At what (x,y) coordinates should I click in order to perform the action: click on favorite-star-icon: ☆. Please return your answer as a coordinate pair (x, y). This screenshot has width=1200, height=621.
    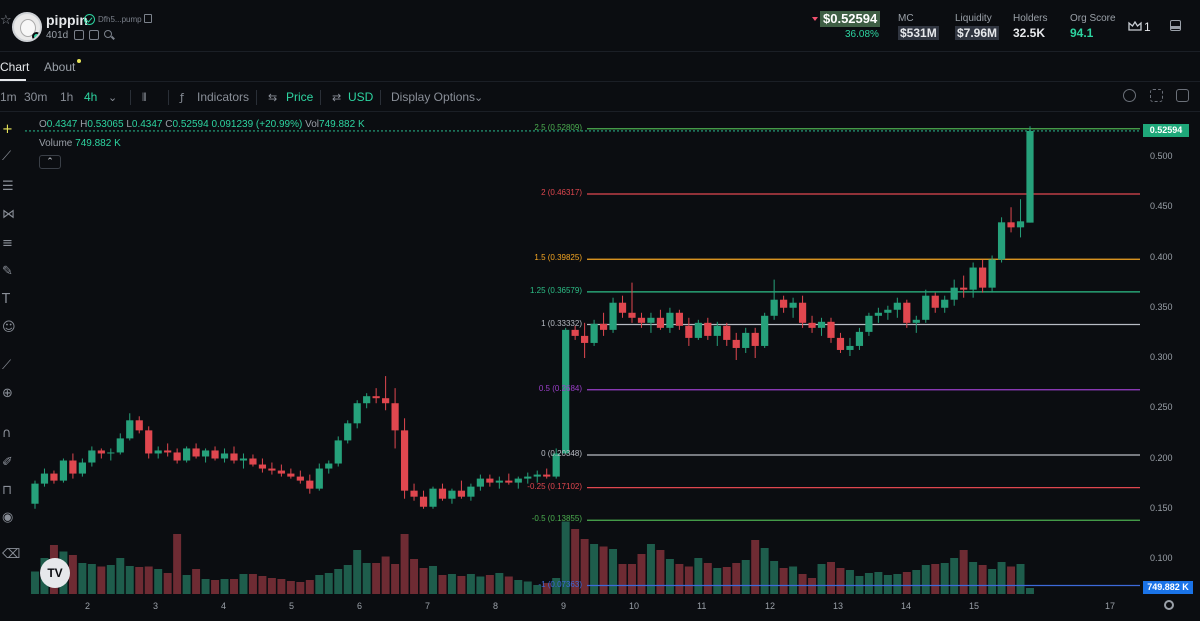
    Looking at the image, I should click on (6, 20).